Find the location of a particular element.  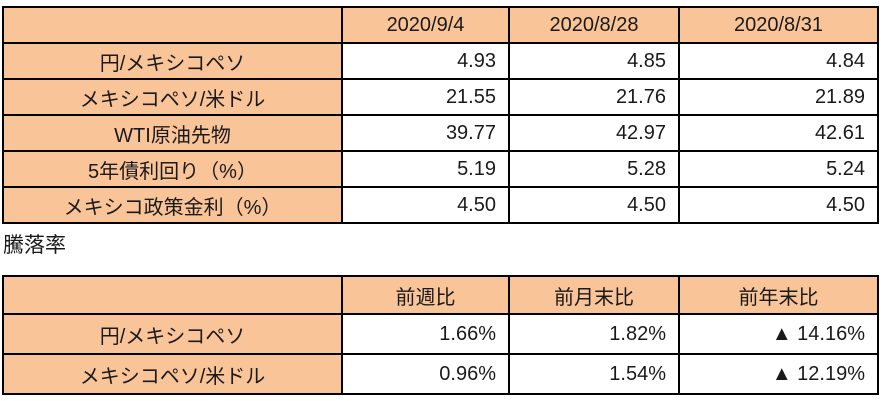

rates-header-row: 2020/9/4 2020/8/28 2020/8/31 is located at coordinates (440, 25).